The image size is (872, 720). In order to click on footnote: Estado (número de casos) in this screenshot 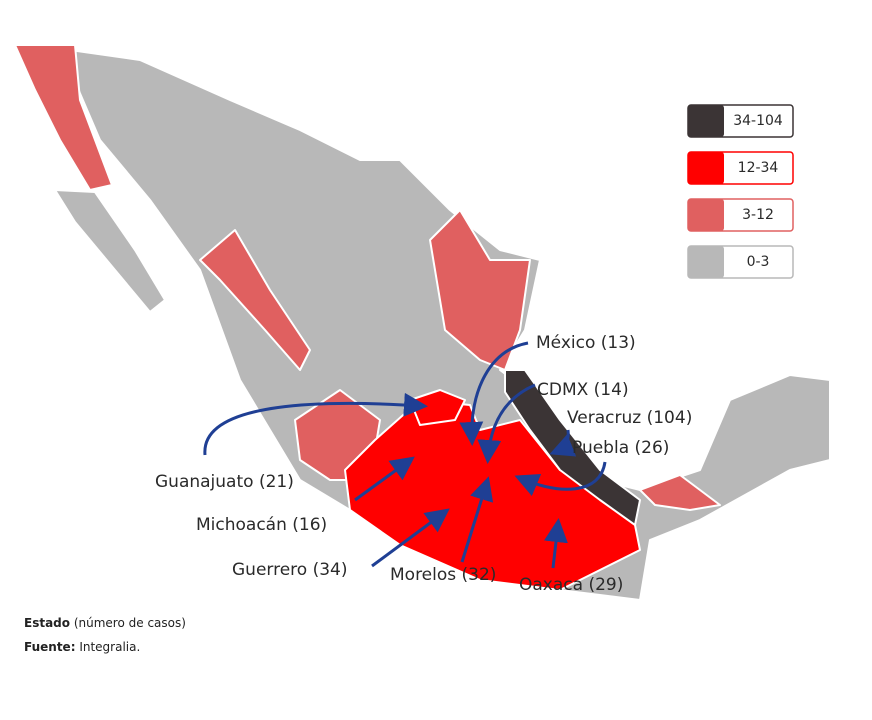, I will do `click(105, 623)`.